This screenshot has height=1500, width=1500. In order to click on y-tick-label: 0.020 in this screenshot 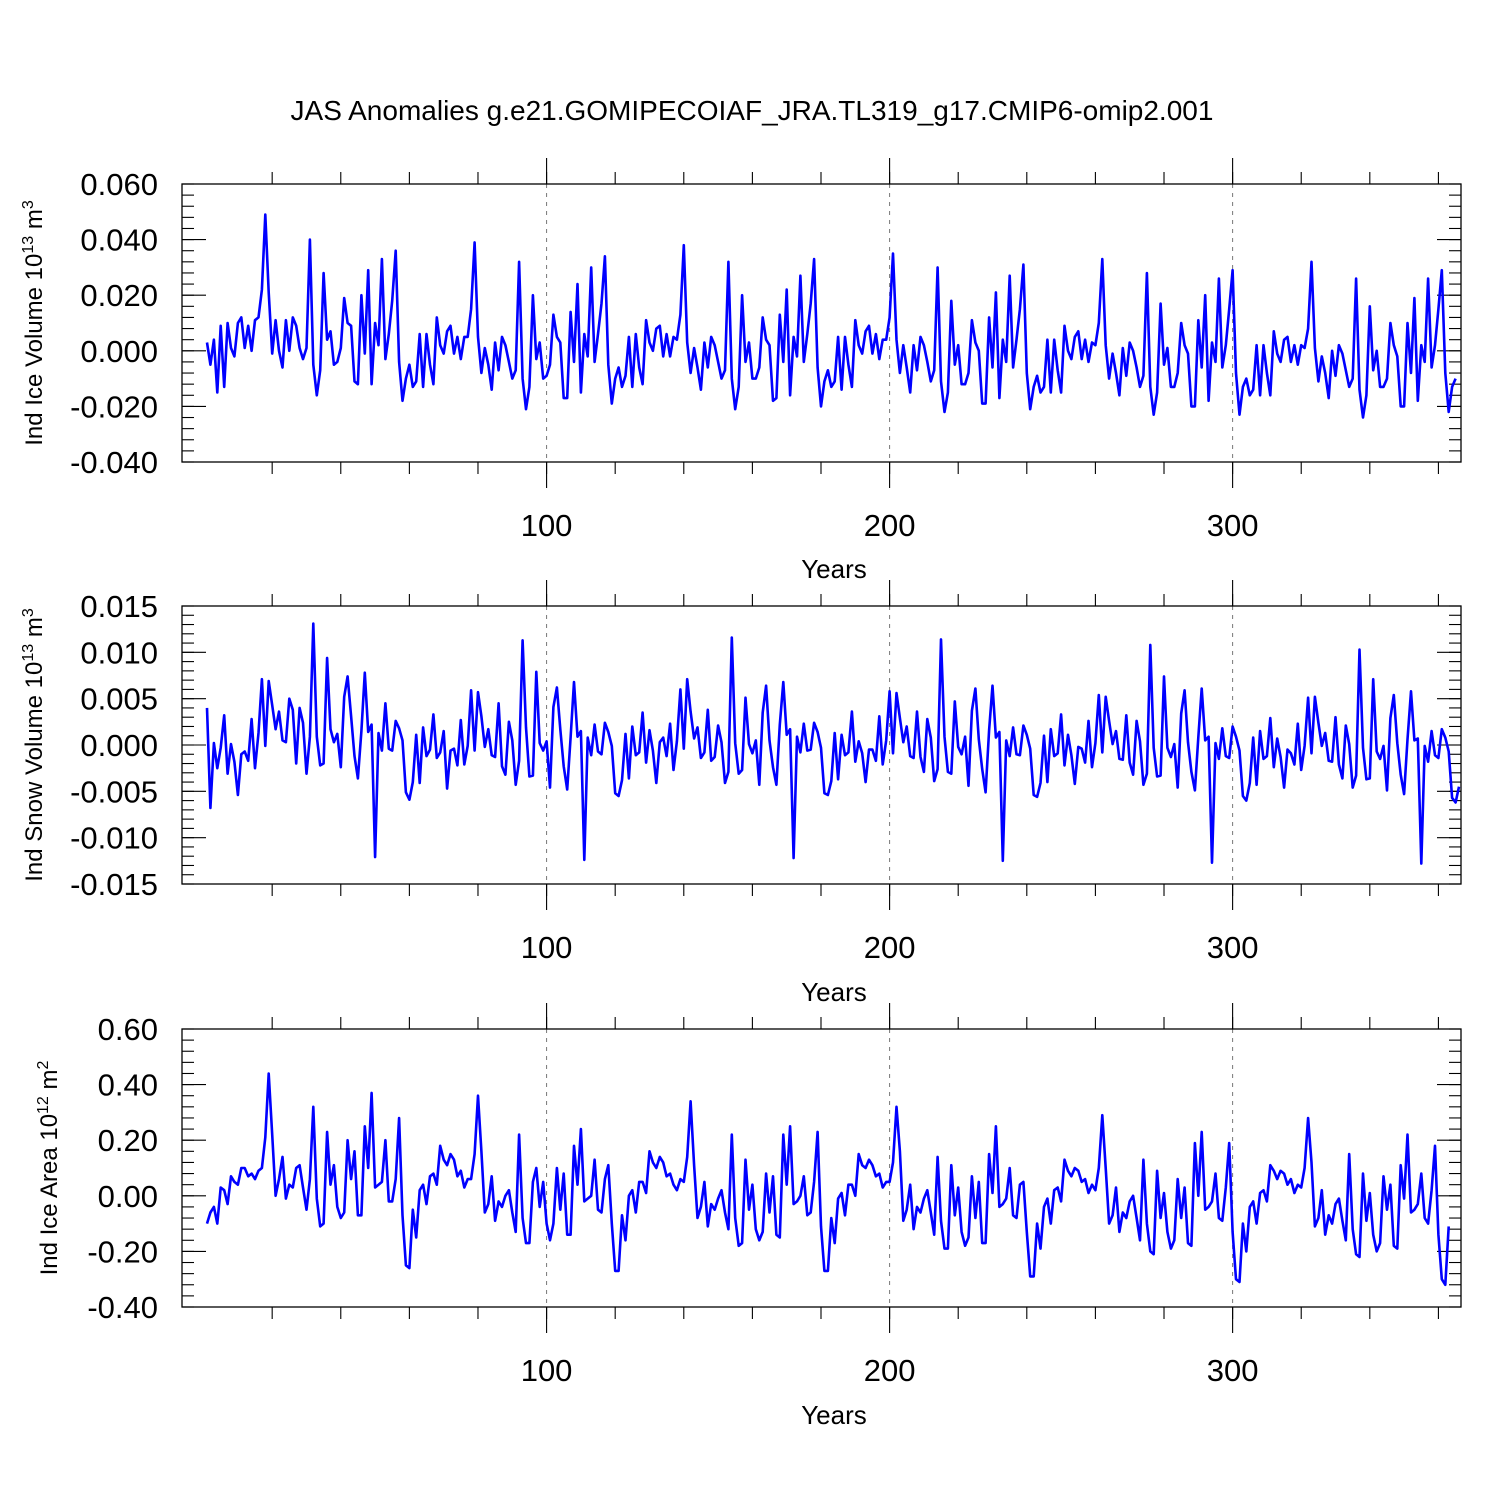, I will do `click(119, 295)`.